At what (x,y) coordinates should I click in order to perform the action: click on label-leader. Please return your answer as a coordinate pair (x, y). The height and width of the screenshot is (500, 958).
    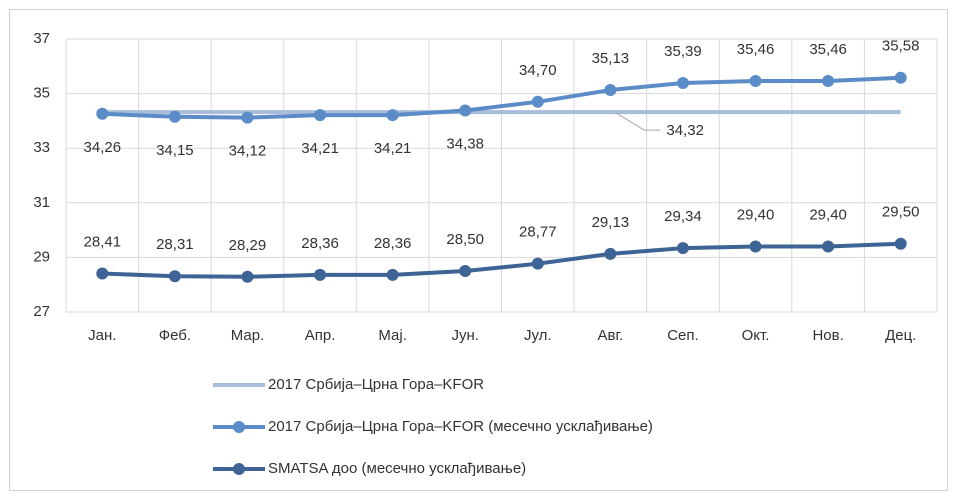
    Looking at the image, I should click on (638, 121).